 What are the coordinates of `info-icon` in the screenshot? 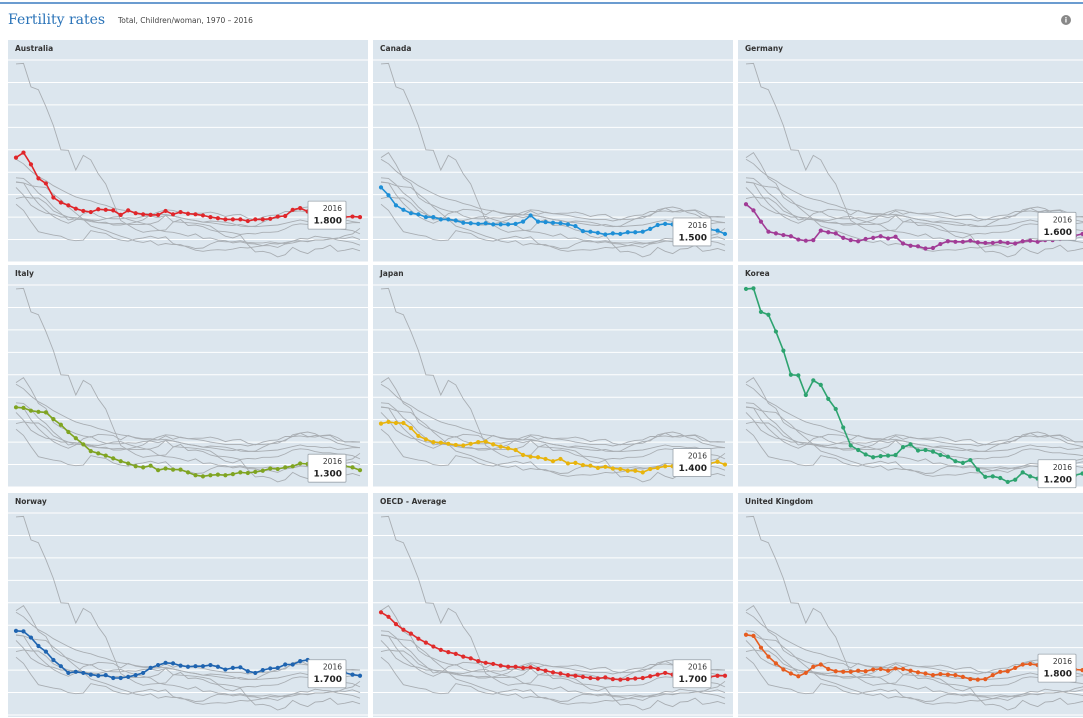 It's located at (1066, 20).